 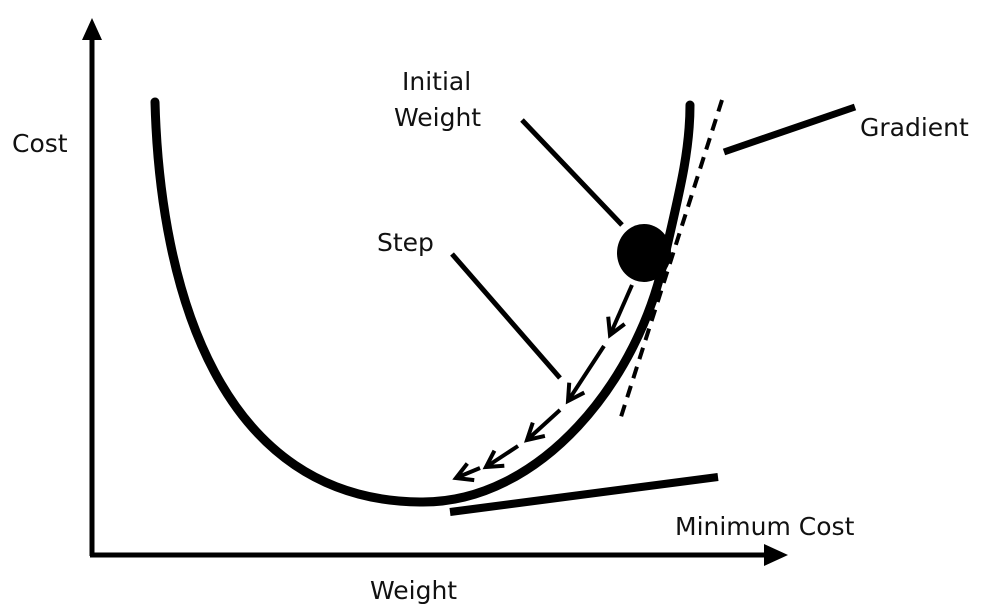 I want to click on y-axis-label: Cost, so click(x=40, y=143).